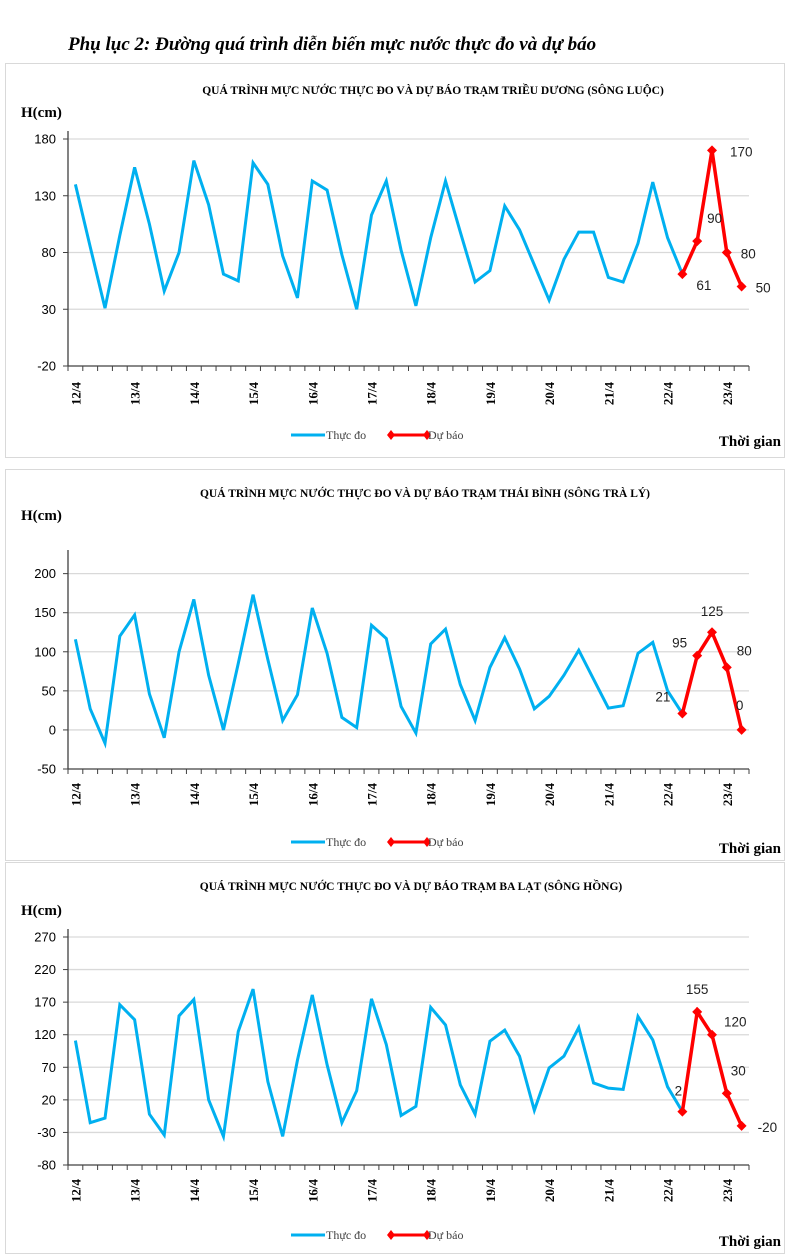  Describe the element at coordinates (697, 989) in the screenshot. I see `data-label: 155` at that location.